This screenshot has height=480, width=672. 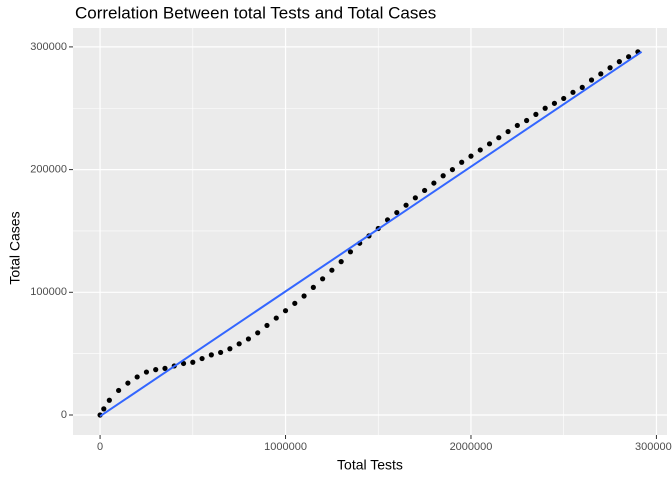 What do you see at coordinates (370, 465) in the screenshot?
I see `x-axis-title: Total Tests` at bounding box center [370, 465].